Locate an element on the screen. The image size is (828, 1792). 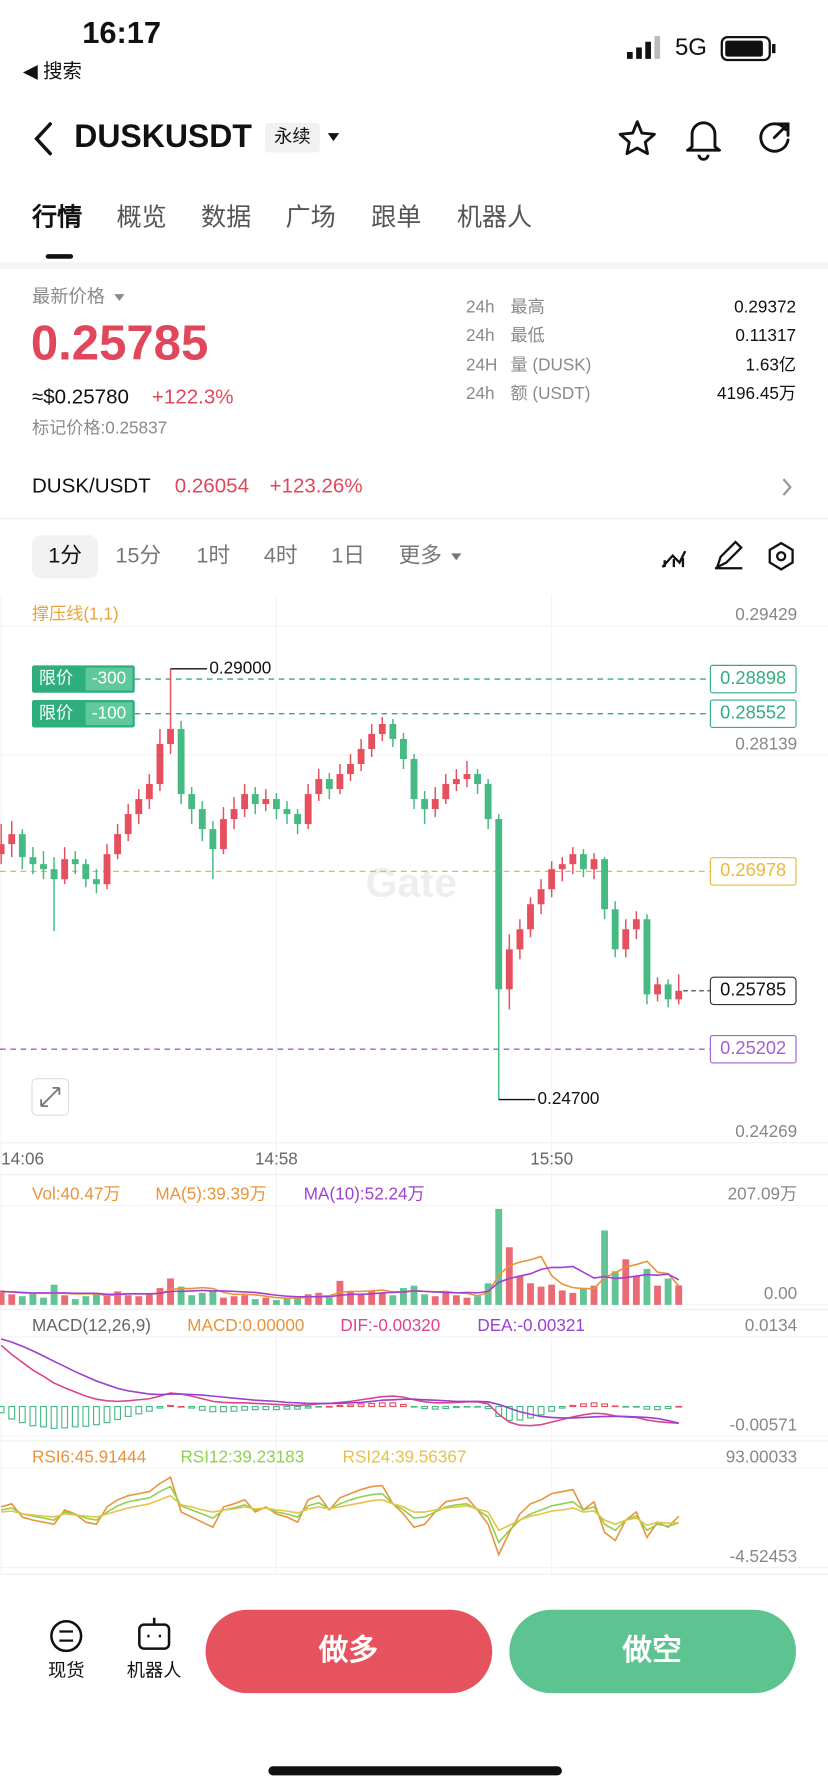
interval: 1时 is located at coordinates (213, 555).